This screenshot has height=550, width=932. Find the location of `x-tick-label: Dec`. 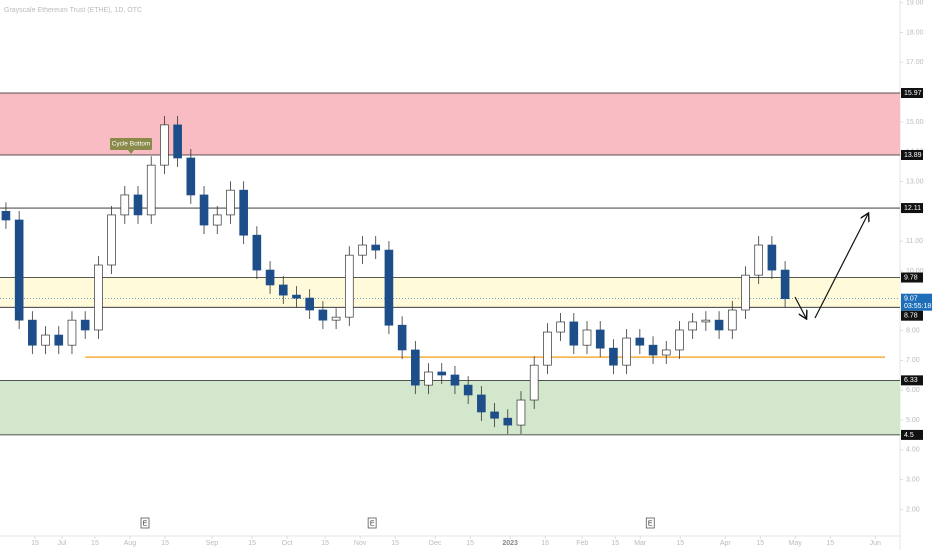

x-tick-label: Dec is located at coordinates (435, 543).